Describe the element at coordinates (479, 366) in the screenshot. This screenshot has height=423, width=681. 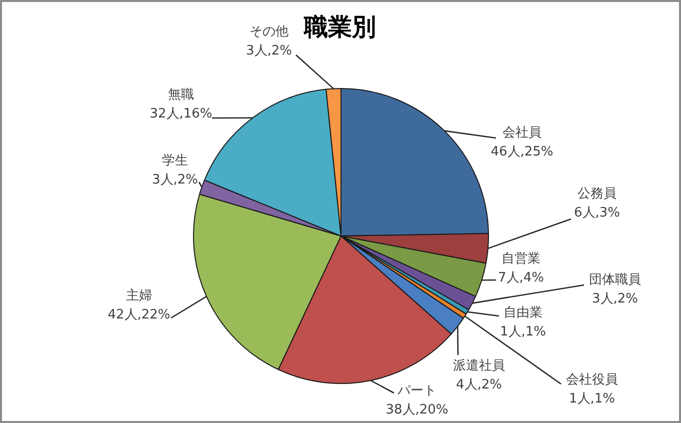
I see `slice-label: 派遣社員` at that location.